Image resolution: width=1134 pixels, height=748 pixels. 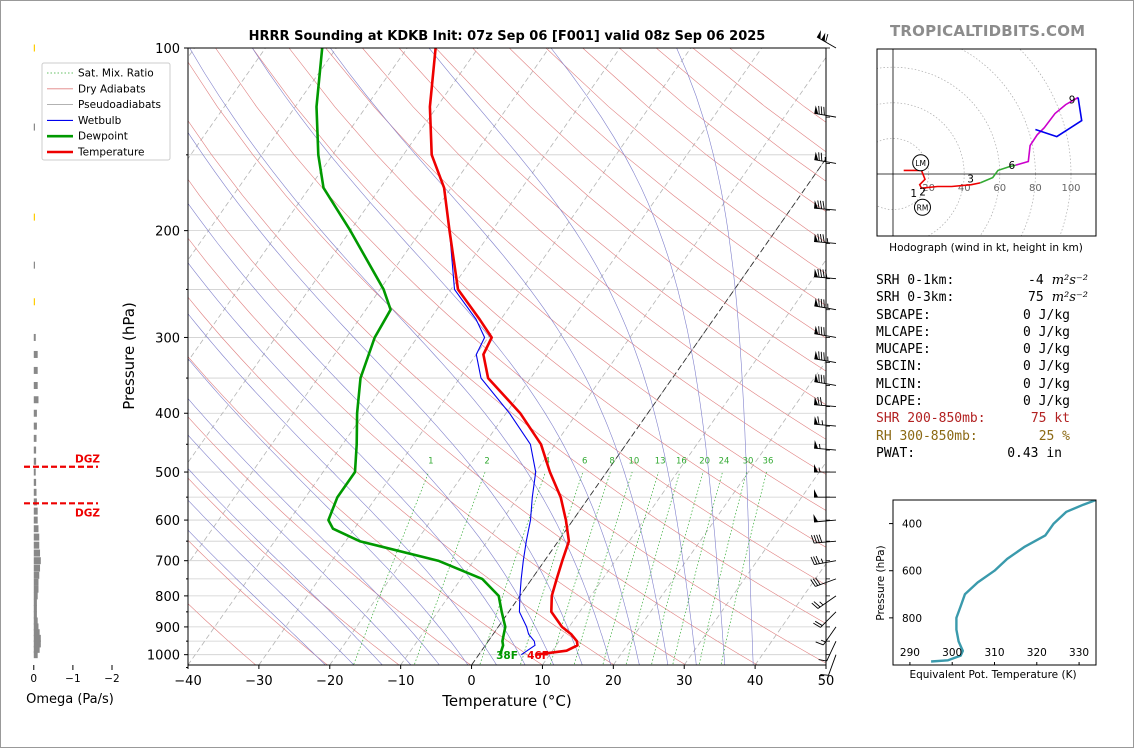 I want to click on hodograph-segment, so click(x=1047, y=131).